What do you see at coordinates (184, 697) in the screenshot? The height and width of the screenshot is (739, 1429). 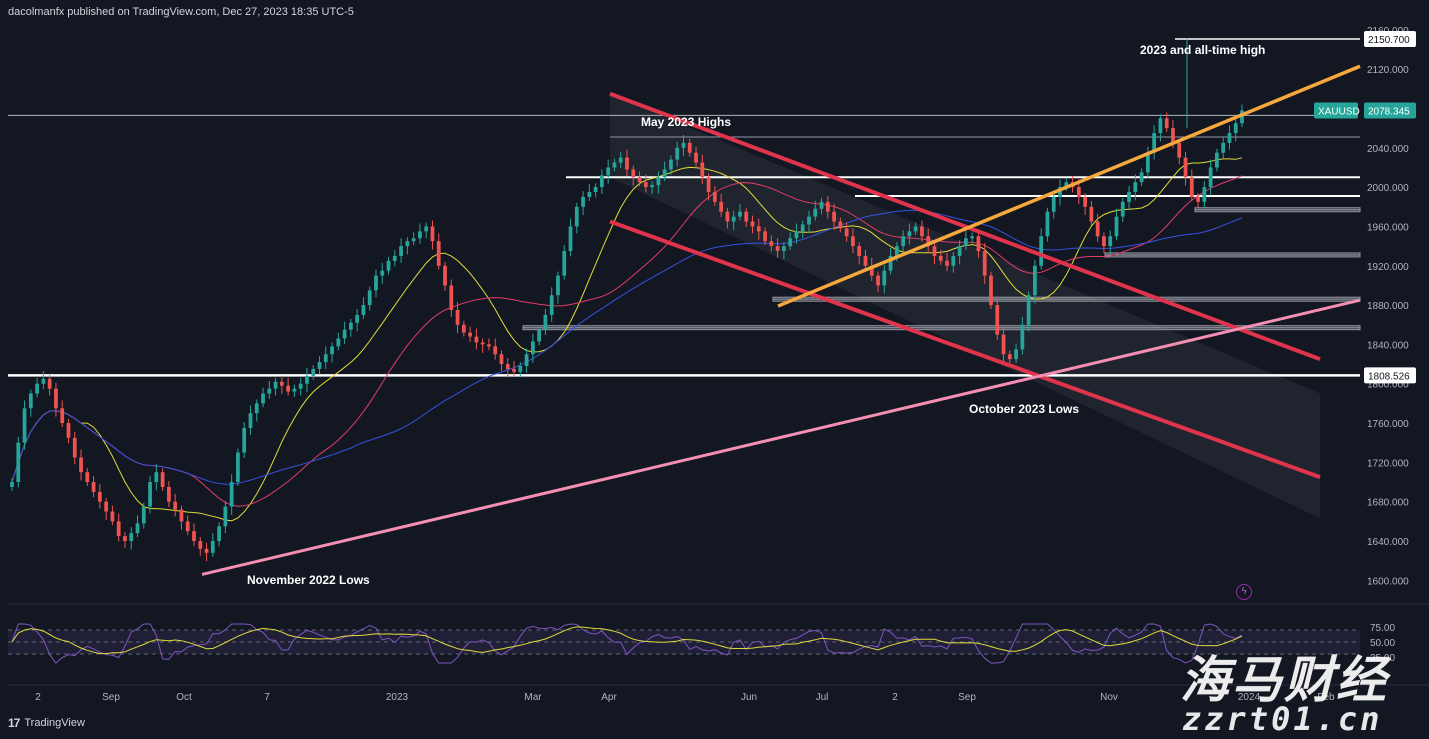 I see `time-tick-label: Oct` at bounding box center [184, 697].